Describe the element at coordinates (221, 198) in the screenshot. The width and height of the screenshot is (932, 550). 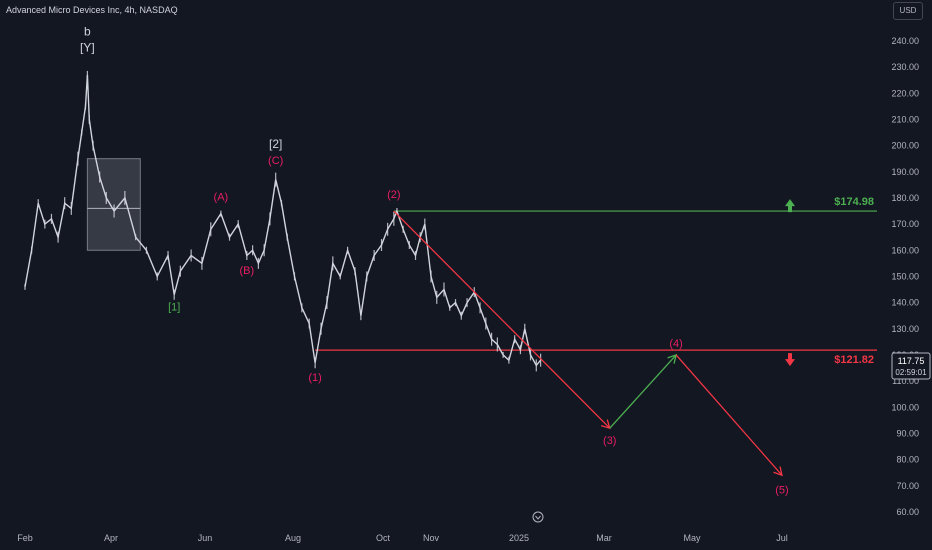
I see `wave-label: (A)` at that location.